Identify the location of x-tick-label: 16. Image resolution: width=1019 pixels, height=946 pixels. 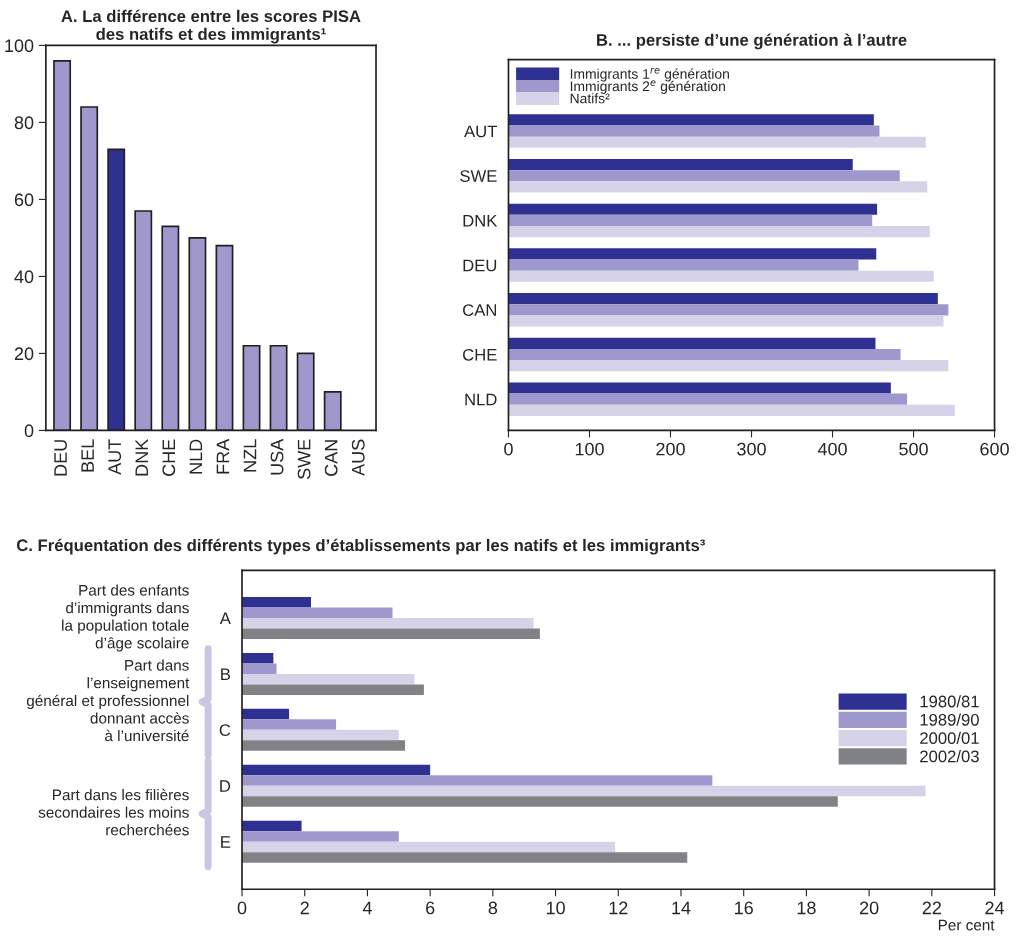
(744, 908).